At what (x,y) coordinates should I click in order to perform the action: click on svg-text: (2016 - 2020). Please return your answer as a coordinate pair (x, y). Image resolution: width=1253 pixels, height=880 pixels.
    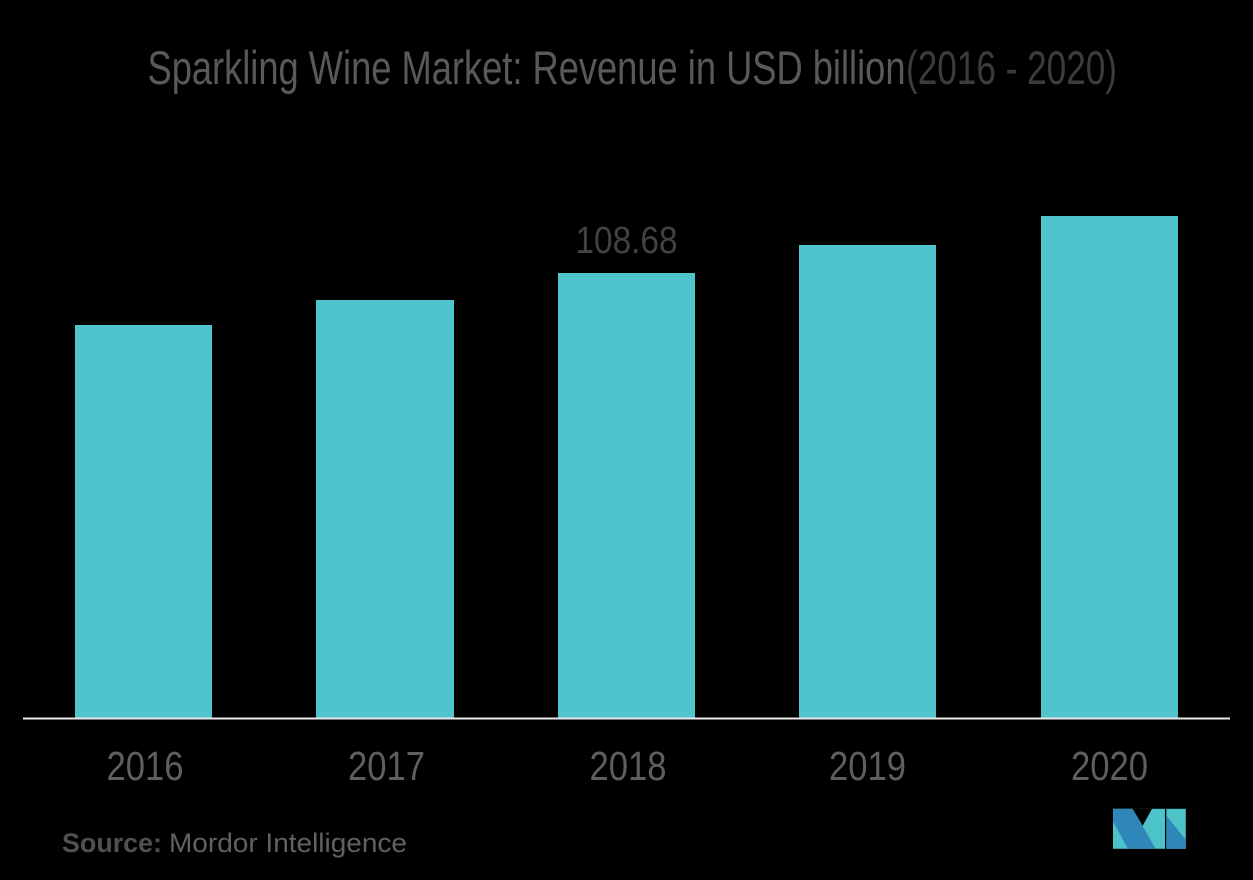
    Looking at the image, I should click on (1011, 68).